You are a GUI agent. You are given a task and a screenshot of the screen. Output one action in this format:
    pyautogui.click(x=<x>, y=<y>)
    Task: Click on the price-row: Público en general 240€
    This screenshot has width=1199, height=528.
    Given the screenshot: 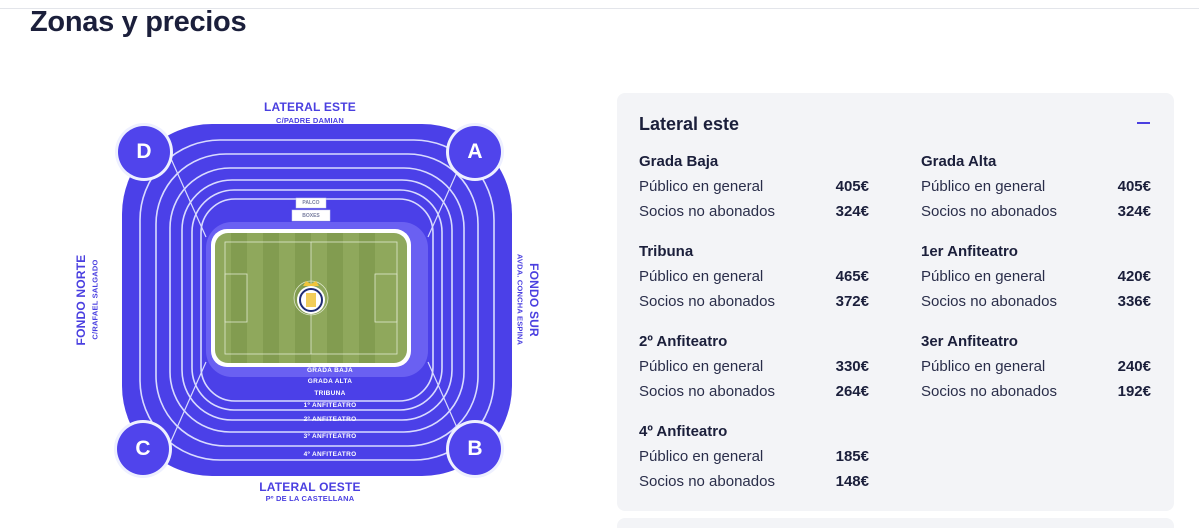 What is the action you would take?
    pyautogui.click(x=1036, y=370)
    